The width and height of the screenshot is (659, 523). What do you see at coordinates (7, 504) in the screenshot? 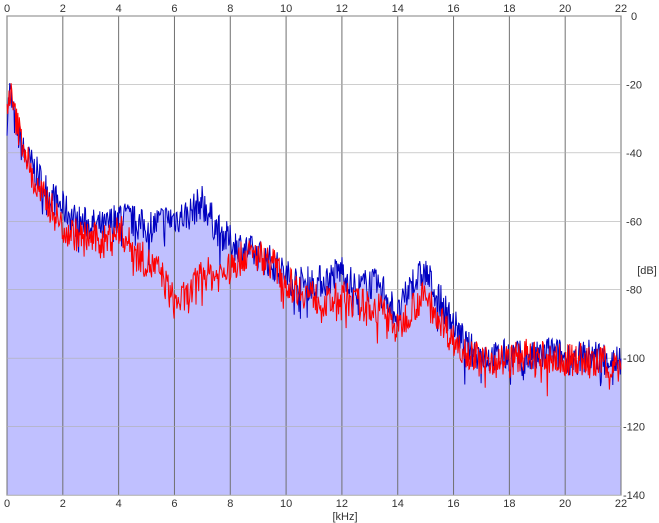
I see `x-tick-label-bottom: 0` at bounding box center [7, 504].